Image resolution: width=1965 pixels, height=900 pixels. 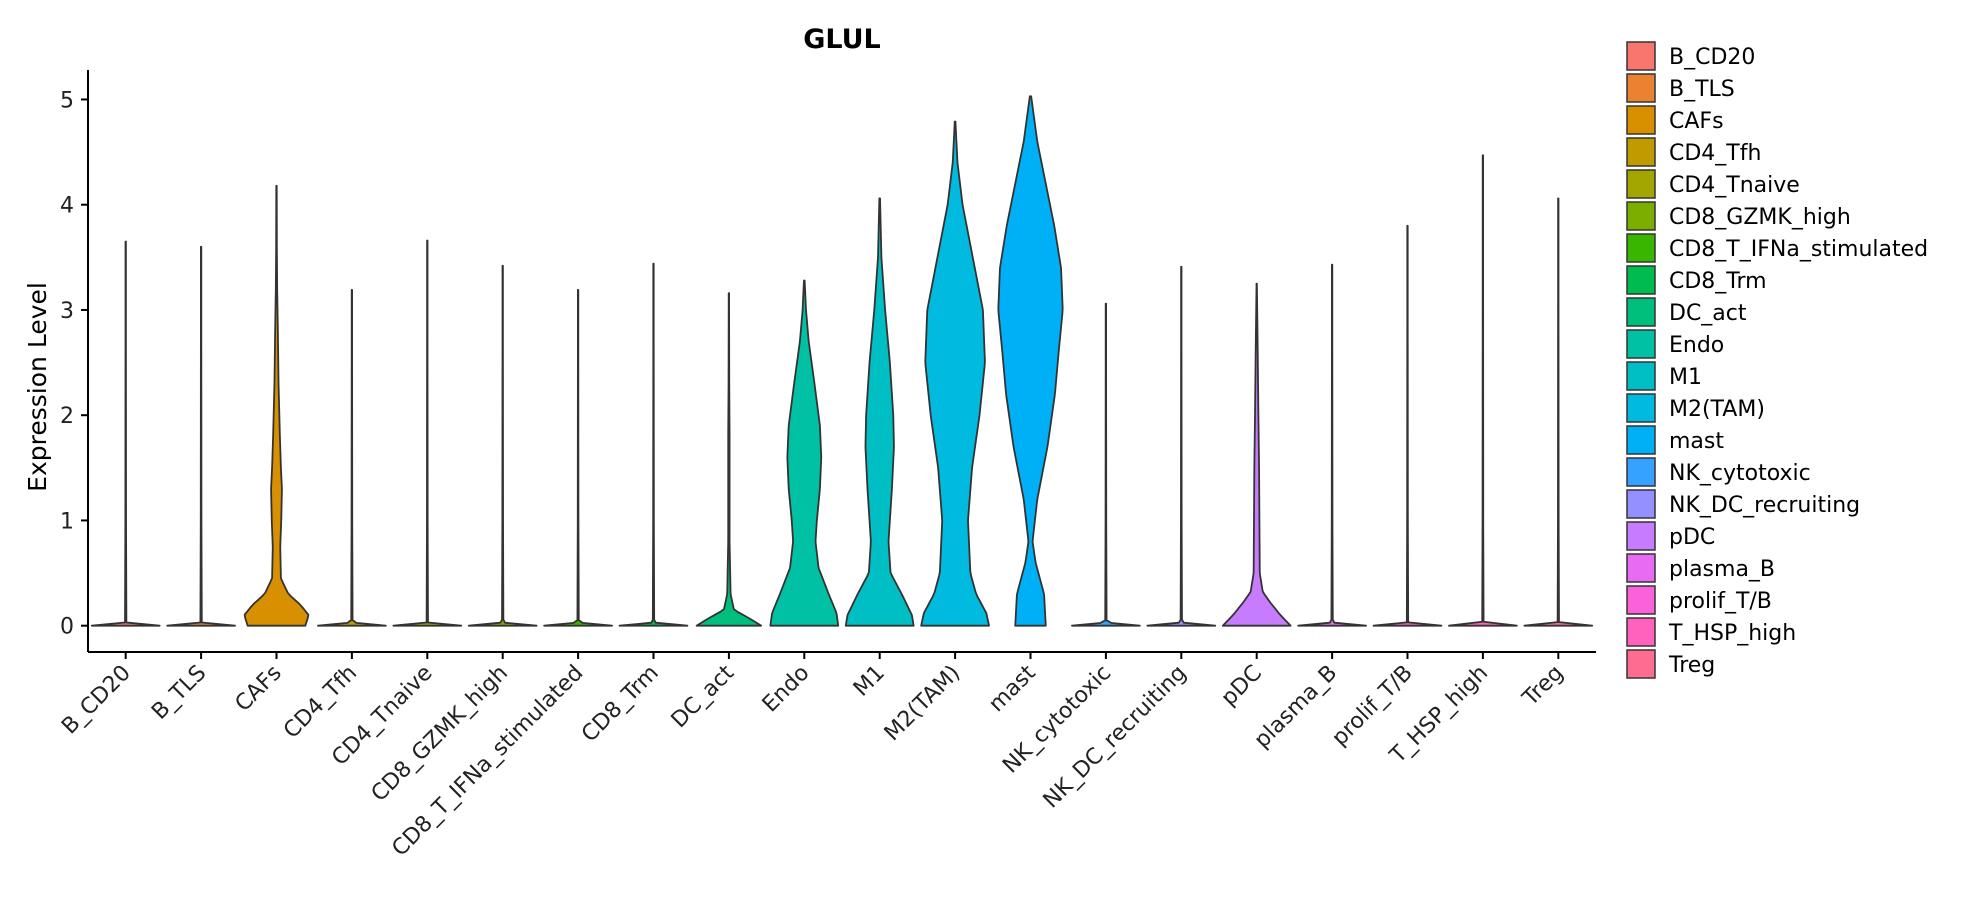 I want to click on legend-label: prolif_T/B, so click(x=1720, y=601).